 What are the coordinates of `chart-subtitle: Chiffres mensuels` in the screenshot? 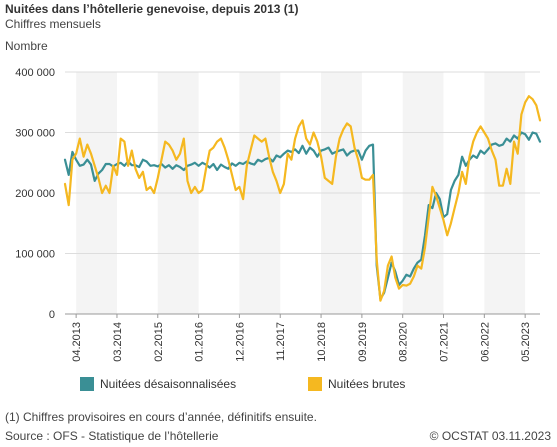 It's located at (53, 24).